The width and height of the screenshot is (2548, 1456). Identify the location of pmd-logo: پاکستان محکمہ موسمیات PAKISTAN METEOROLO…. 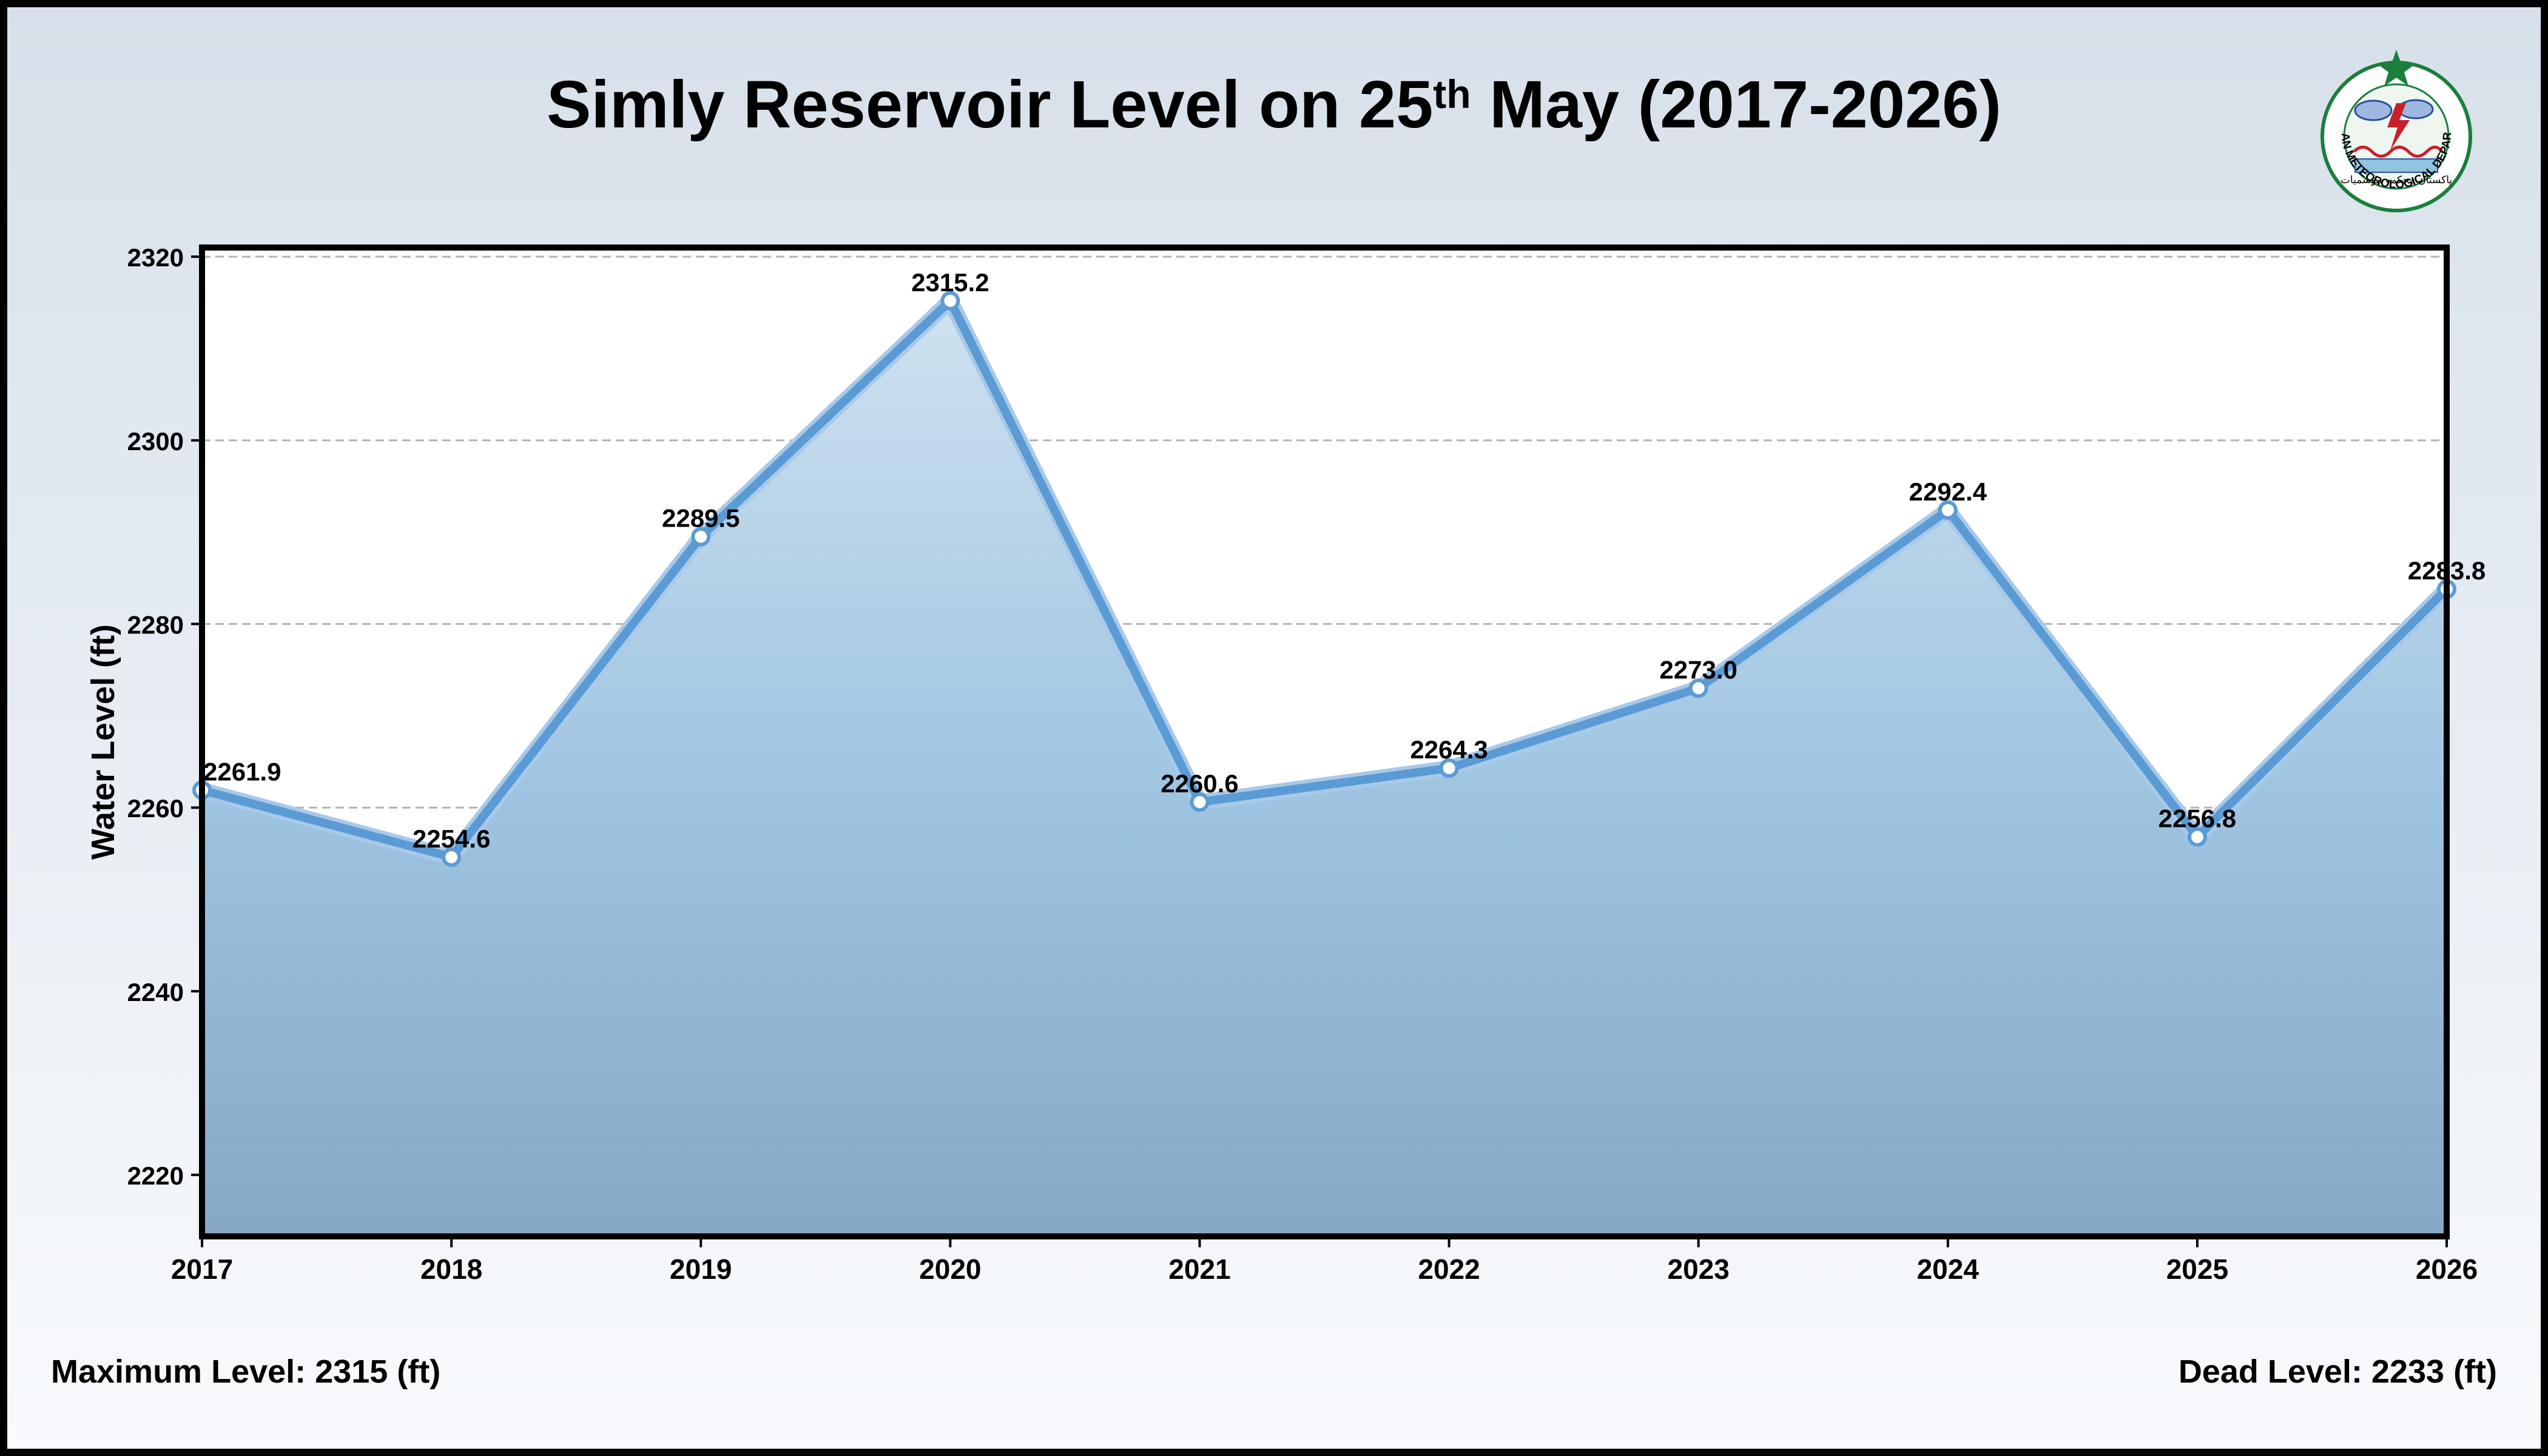
(2388, 127).